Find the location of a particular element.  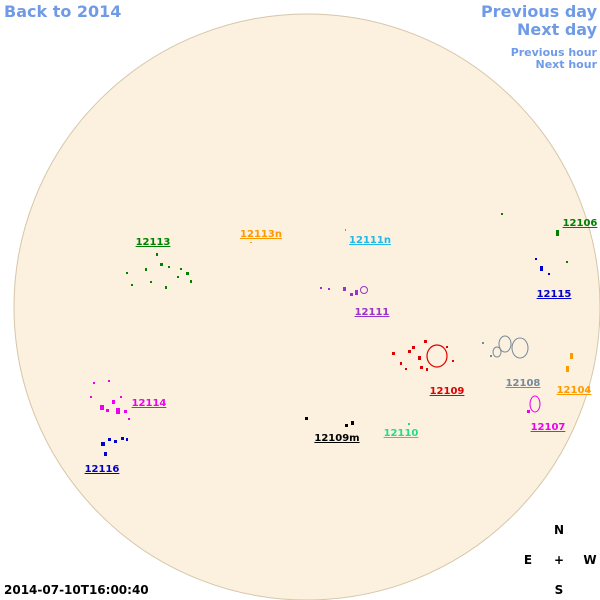

next-day-link: Next day is located at coordinates (557, 29).